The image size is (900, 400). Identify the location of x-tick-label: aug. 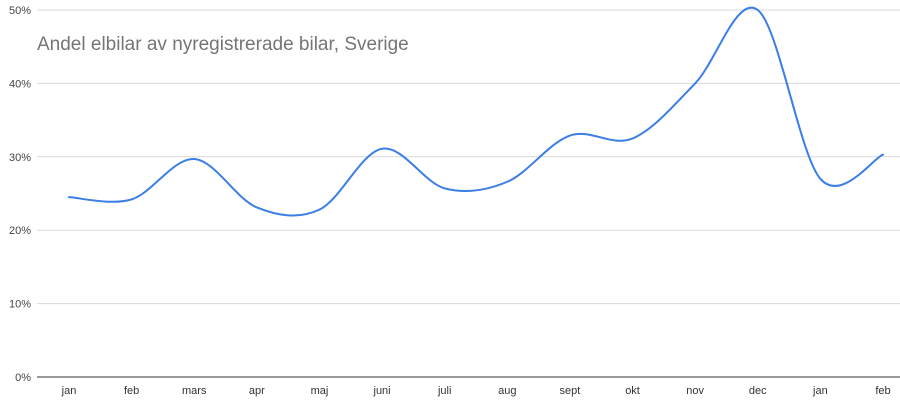
(507, 391).